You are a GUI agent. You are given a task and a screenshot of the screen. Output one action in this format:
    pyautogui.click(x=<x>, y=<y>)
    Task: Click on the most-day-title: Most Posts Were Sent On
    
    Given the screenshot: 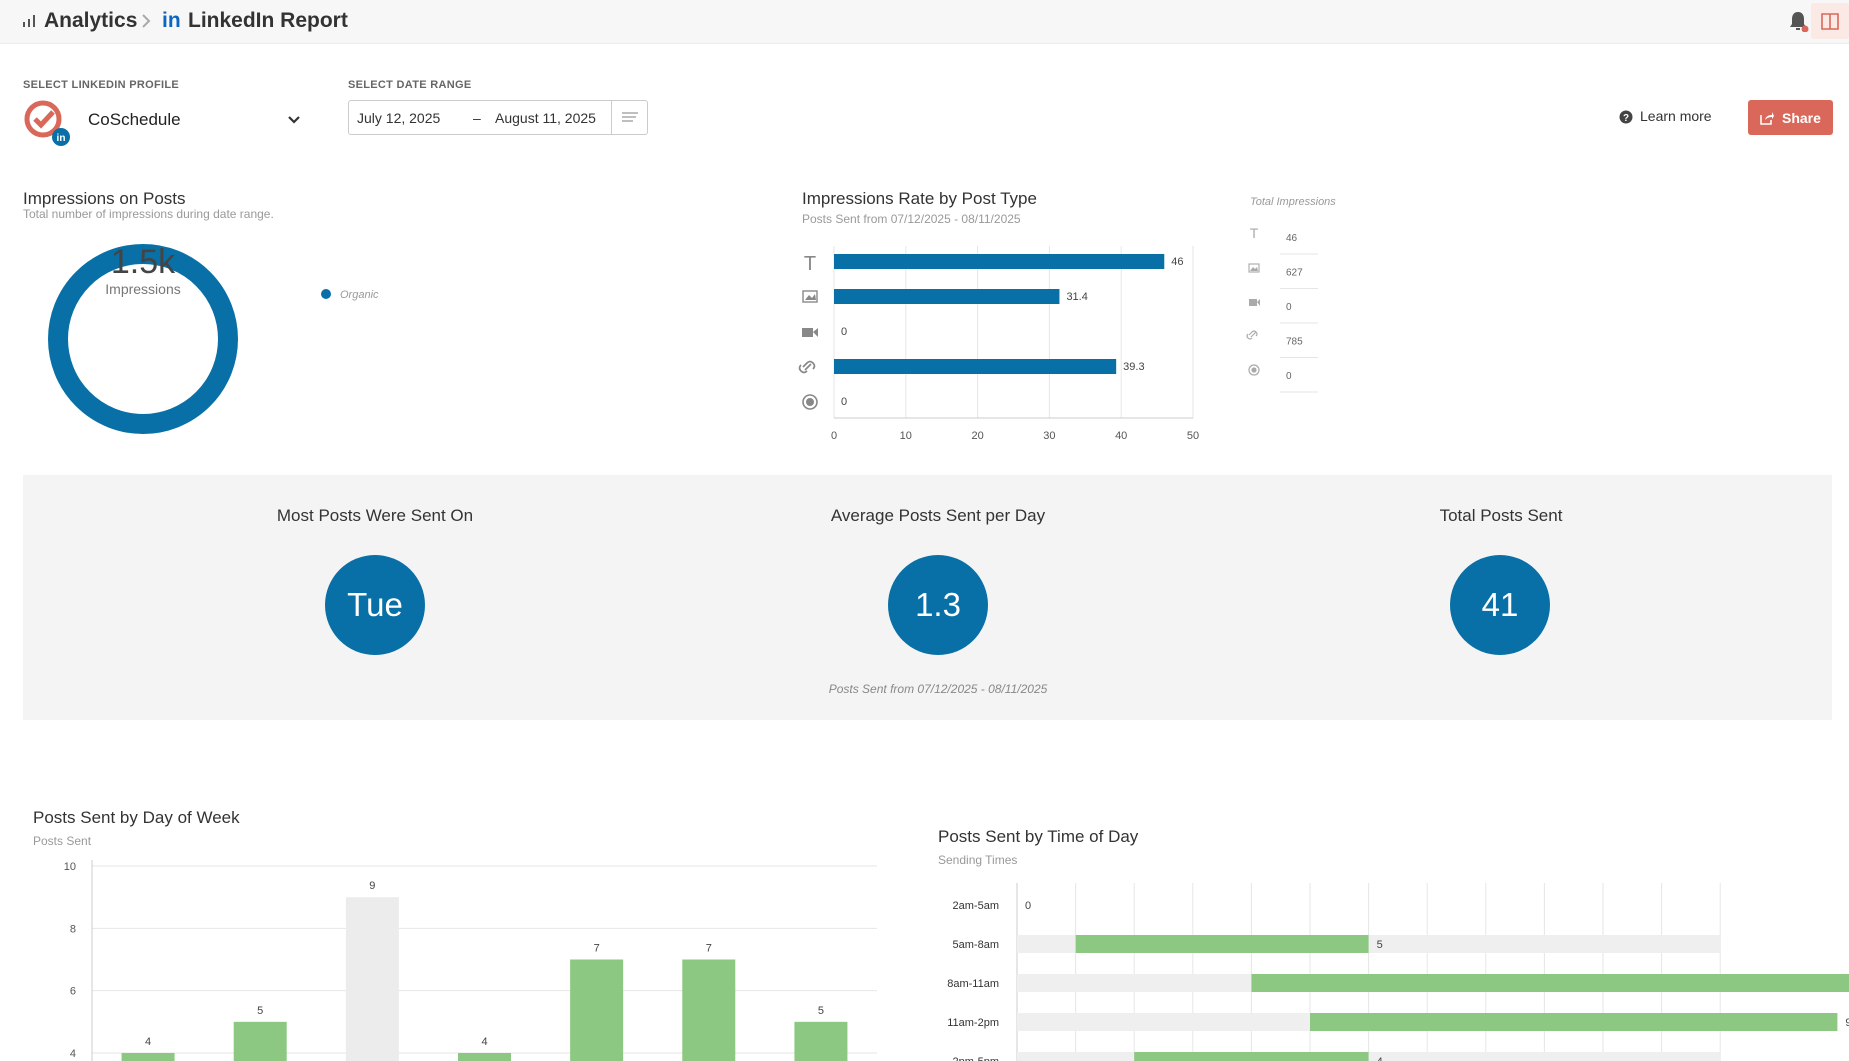 What is the action you would take?
    pyautogui.click(x=375, y=515)
    